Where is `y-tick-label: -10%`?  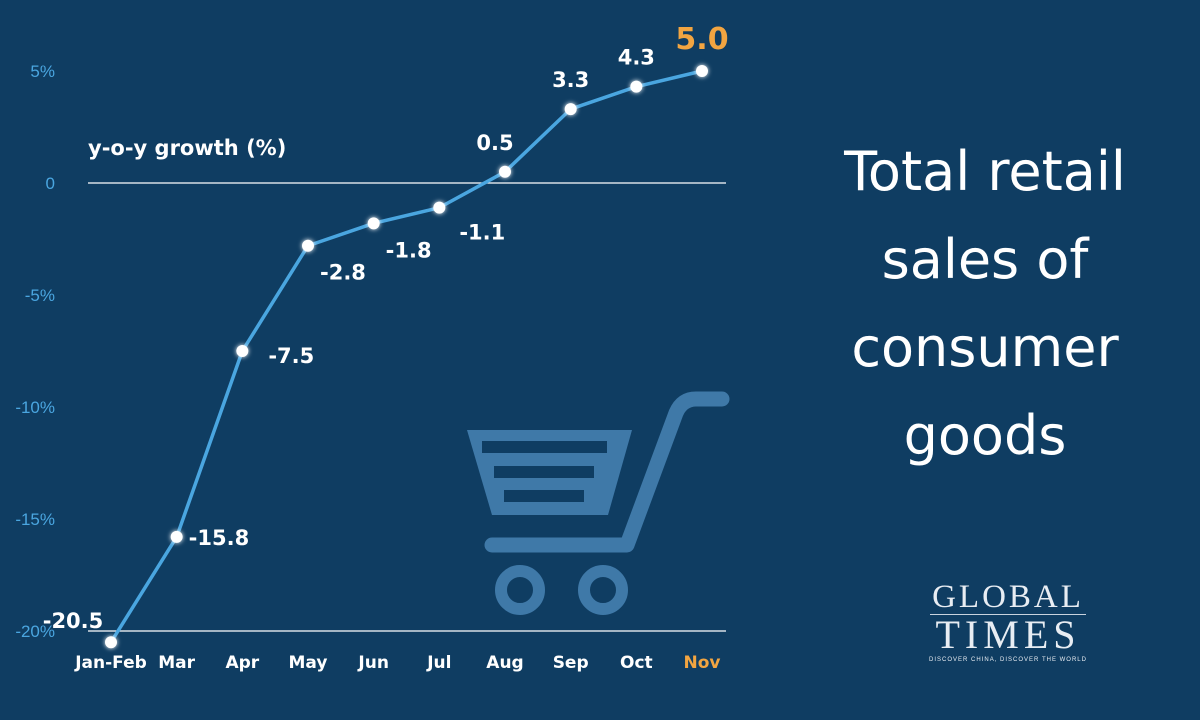
y-tick-label: -10% is located at coordinates (35, 407).